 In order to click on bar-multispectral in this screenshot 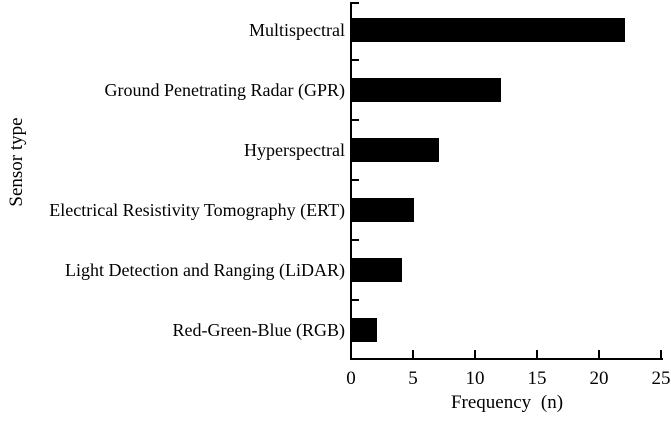, I will do `click(488, 30)`.